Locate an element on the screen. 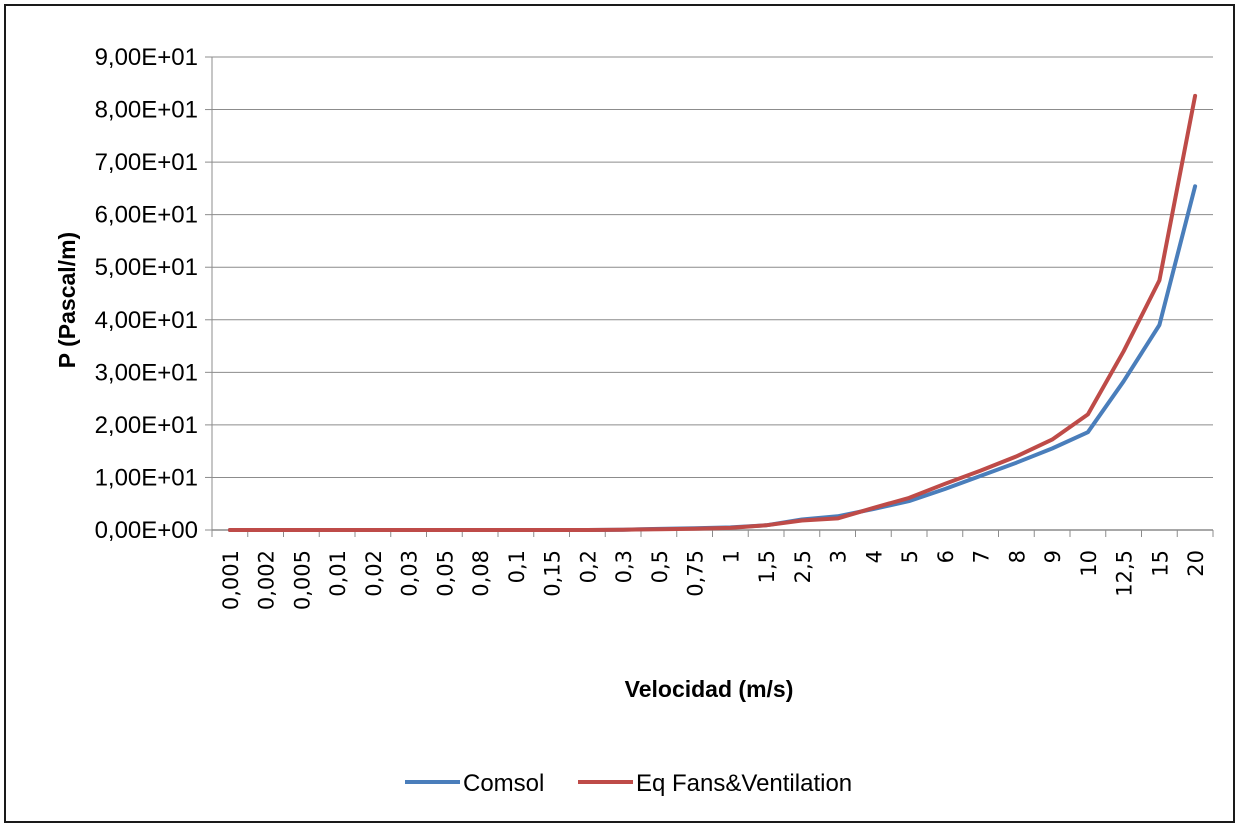 Image resolution: width=1246 pixels, height=833 pixels. x-tick-label: 5 is located at coordinates (910, 556).